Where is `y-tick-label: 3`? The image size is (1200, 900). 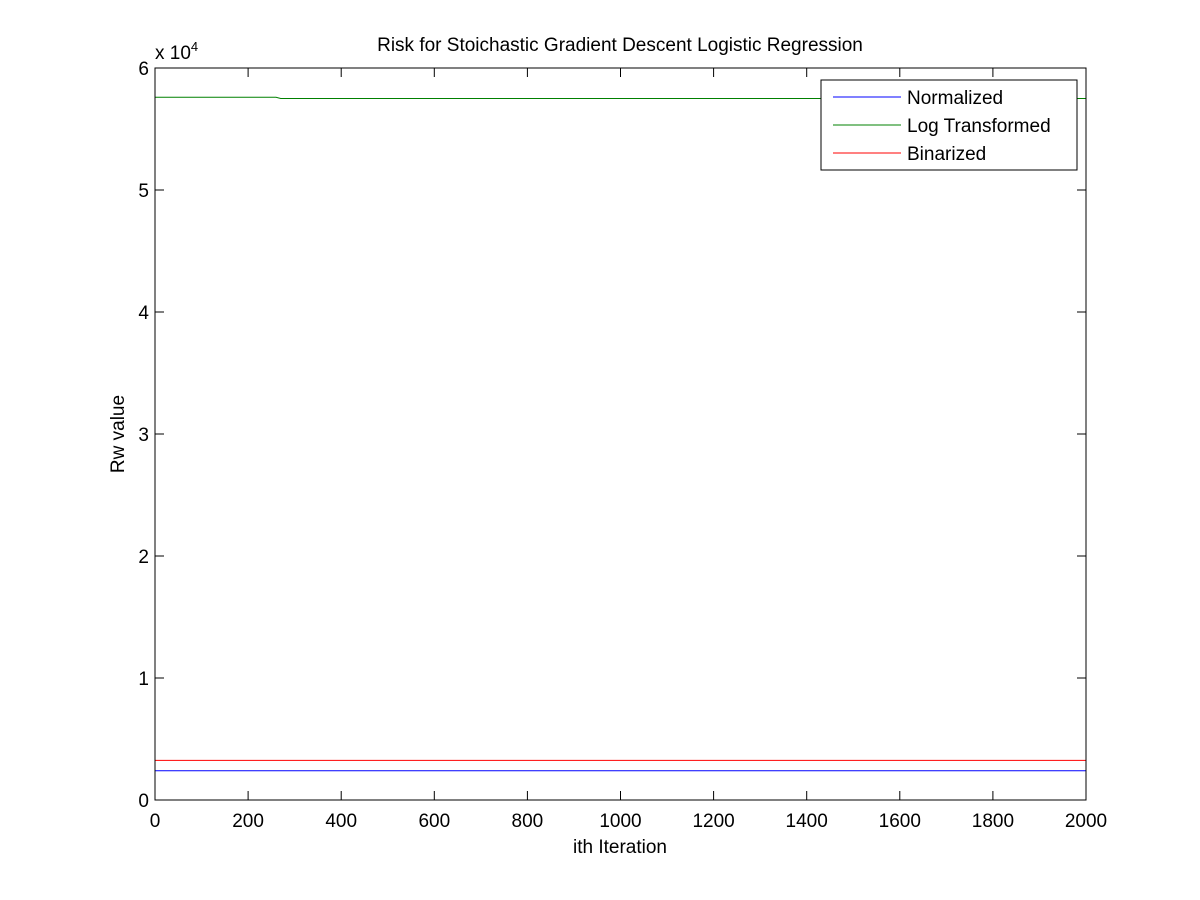 y-tick-label: 3 is located at coordinates (143, 435).